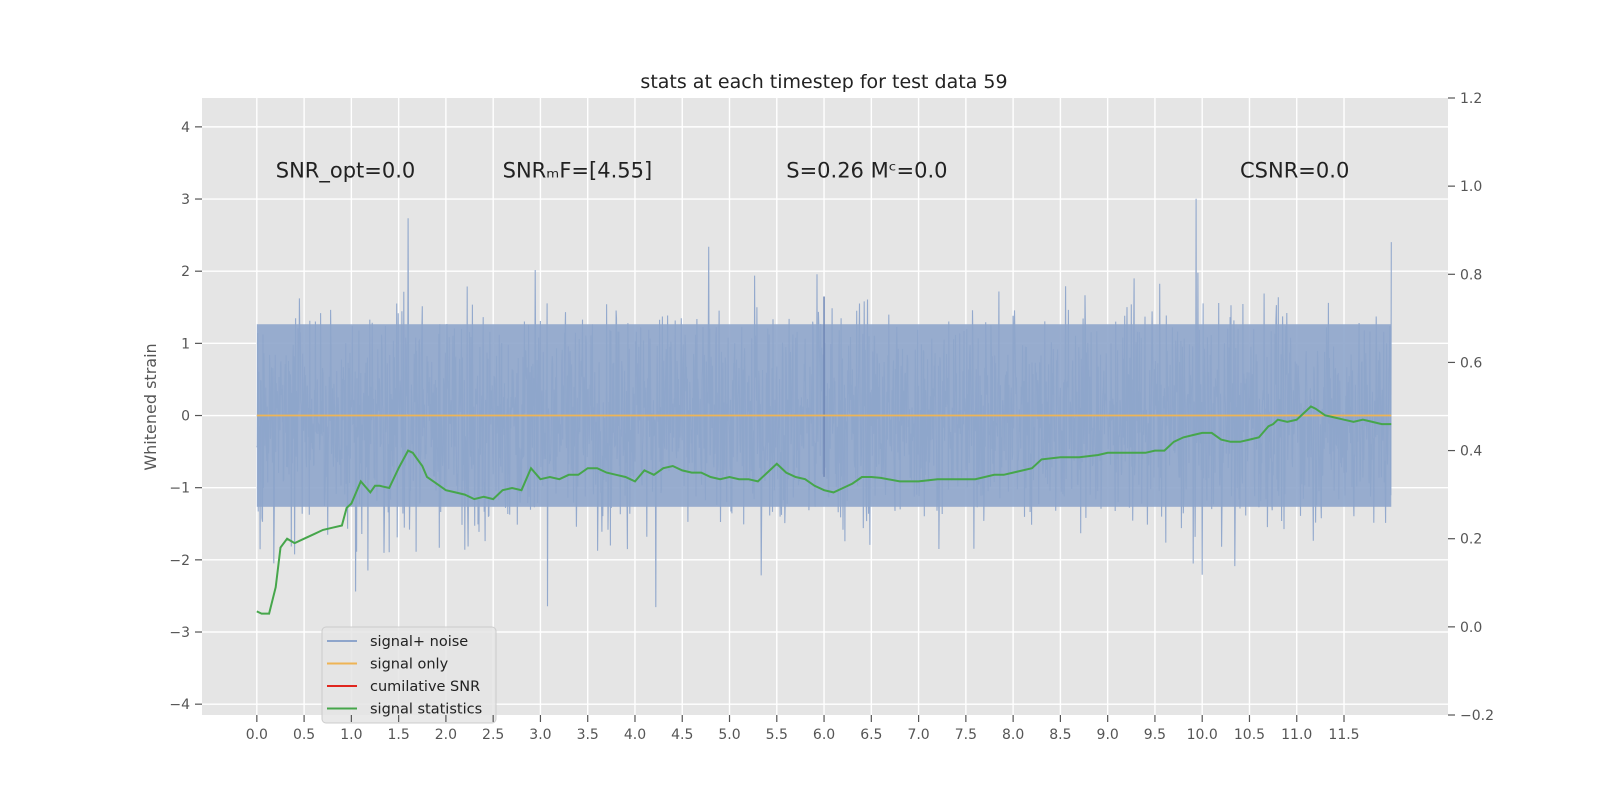 The height and width of the screenshot is (800, 1600). I want to click on x-tick-label: 10.0, so click(1202, 735).